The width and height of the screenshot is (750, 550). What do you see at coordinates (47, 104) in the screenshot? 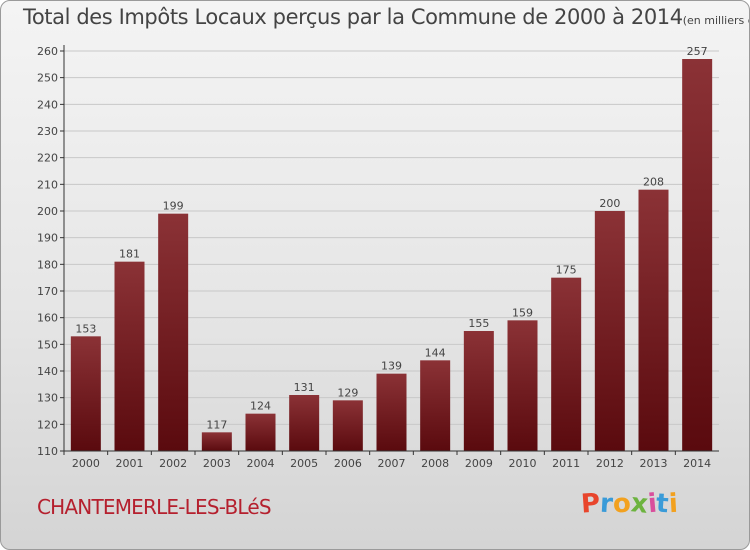
I see `y-tick-label: 240` at bounding box center [47, 104].